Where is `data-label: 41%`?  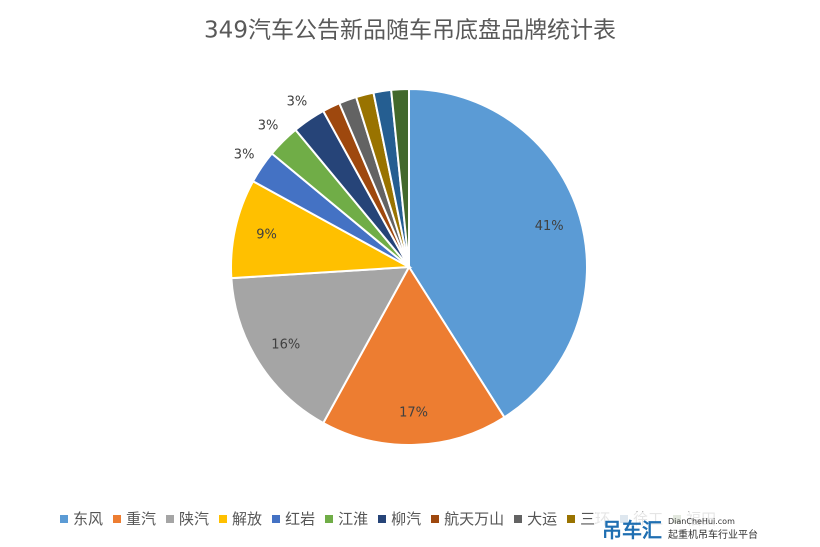 data-label: 41% is located at coordinates (549, 226).